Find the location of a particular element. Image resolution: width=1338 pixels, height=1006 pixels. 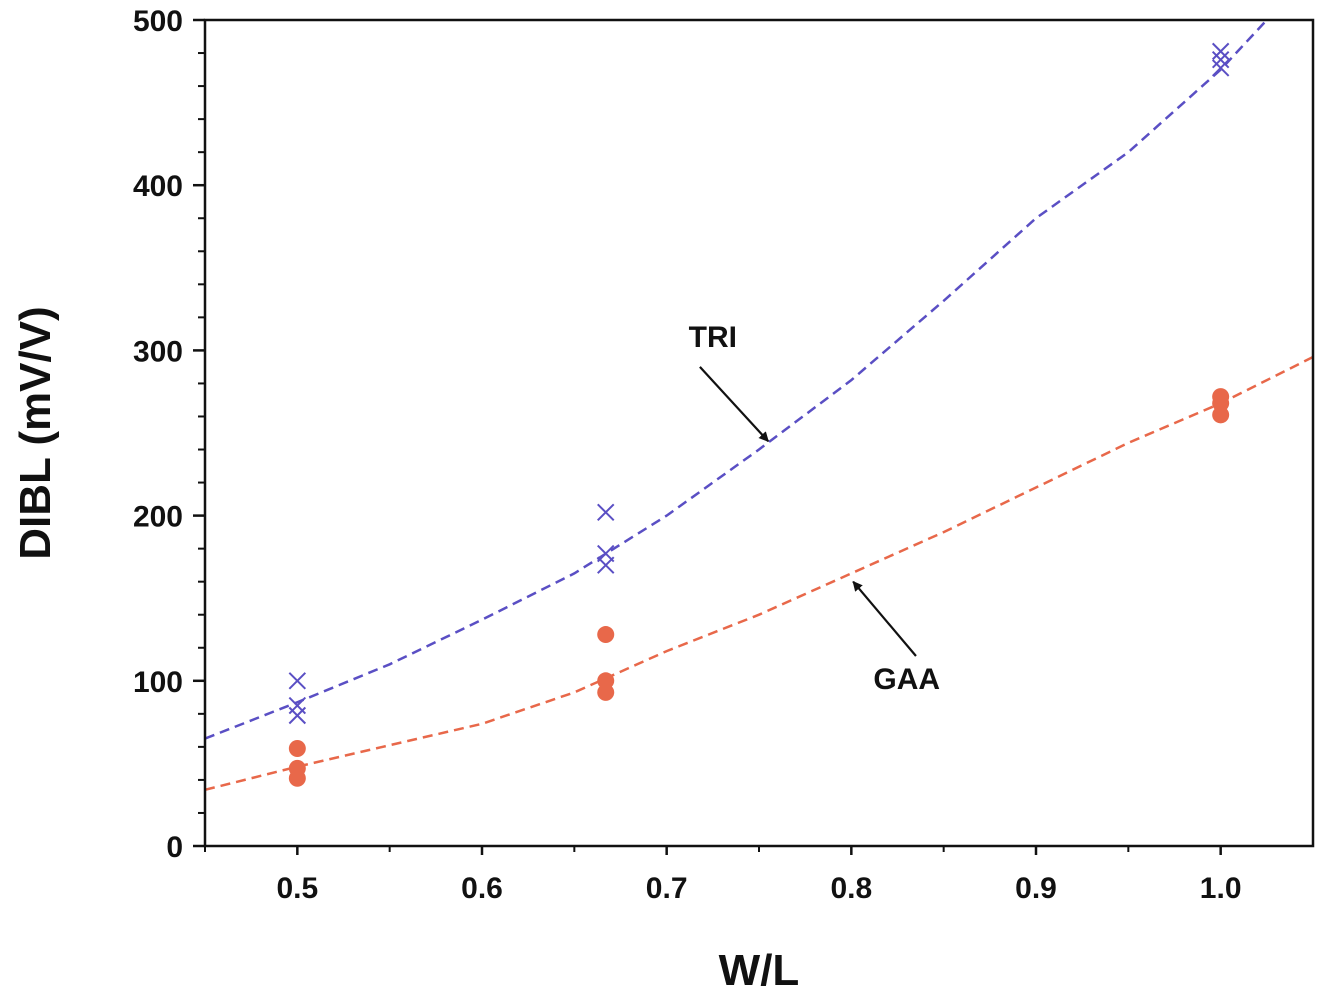

y-tick-label: 0 is located at coordinates (174, 847).